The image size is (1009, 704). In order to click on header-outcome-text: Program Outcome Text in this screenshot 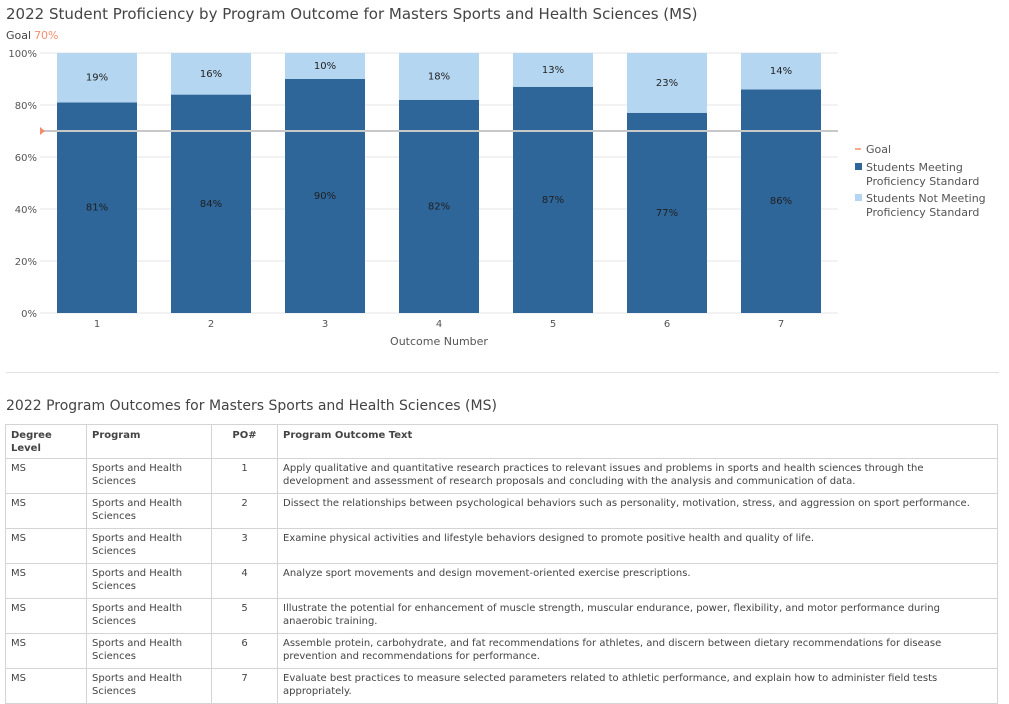, I will do `click(637, 441)`.